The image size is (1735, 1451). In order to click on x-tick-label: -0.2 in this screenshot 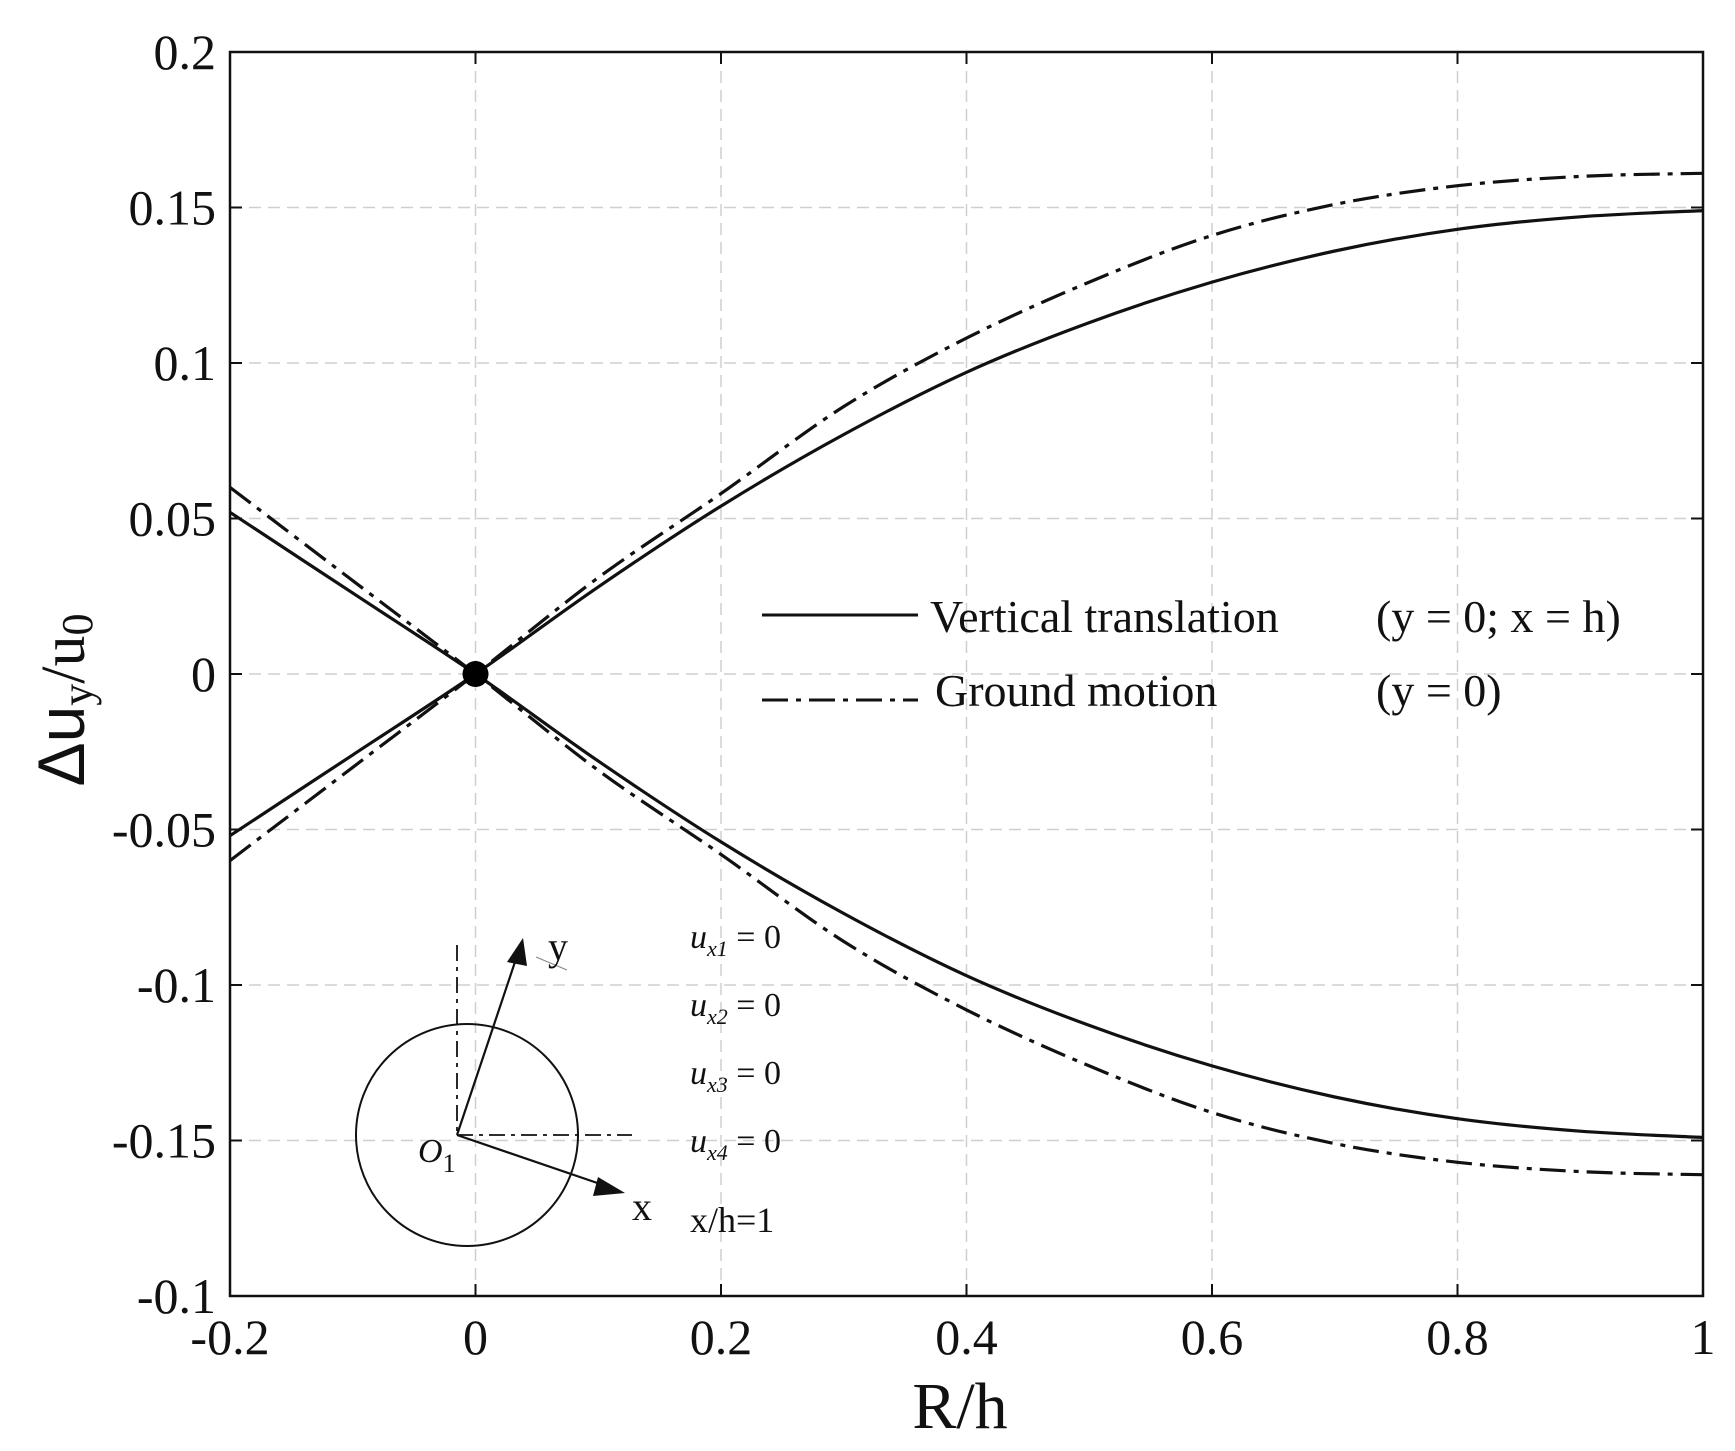, I will do `click(229, 1337)`.